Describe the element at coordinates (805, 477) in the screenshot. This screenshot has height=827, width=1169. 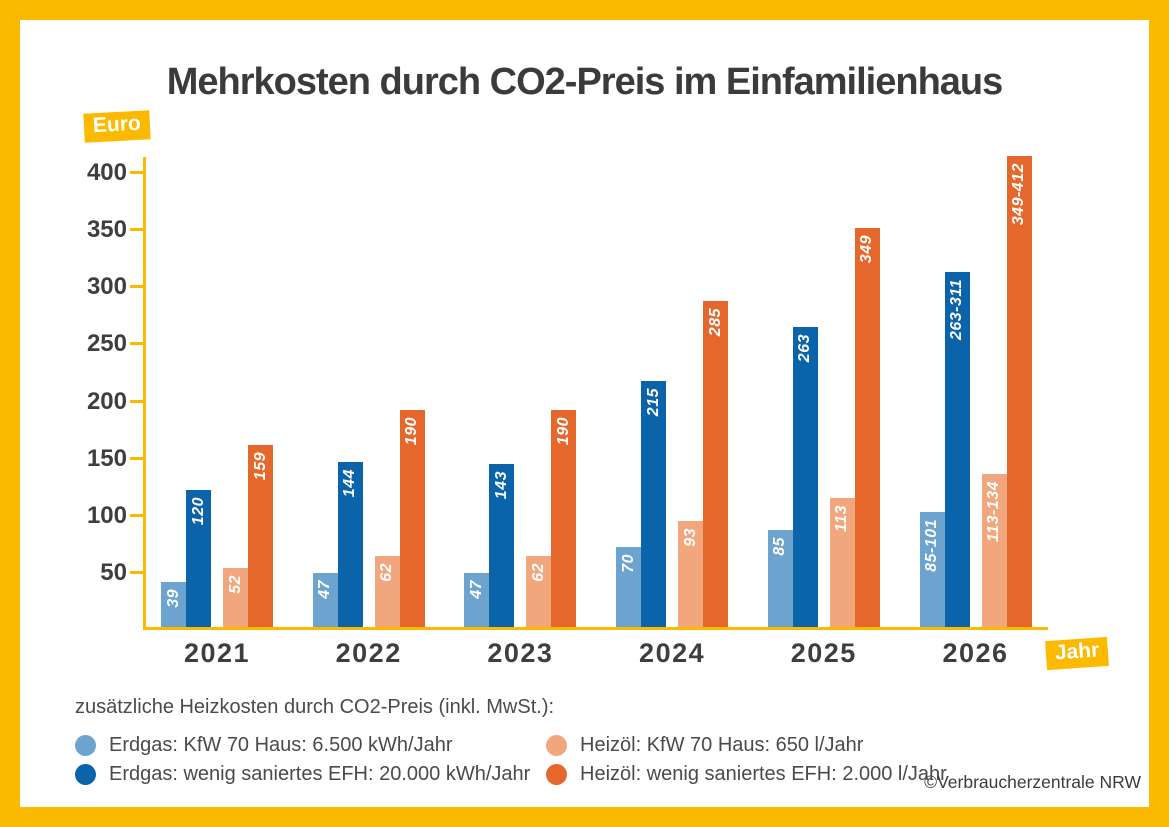
I see `bar-erdgas-efh: 263` at that location.